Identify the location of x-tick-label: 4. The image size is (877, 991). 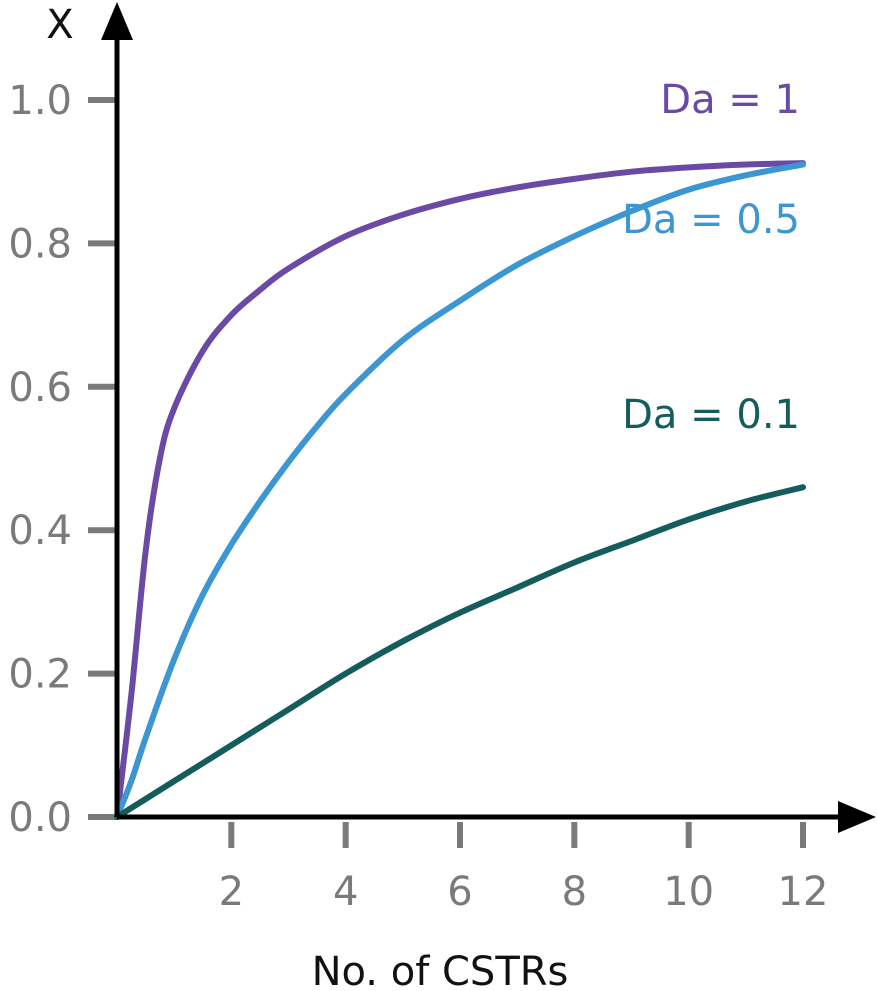
(345, 892).